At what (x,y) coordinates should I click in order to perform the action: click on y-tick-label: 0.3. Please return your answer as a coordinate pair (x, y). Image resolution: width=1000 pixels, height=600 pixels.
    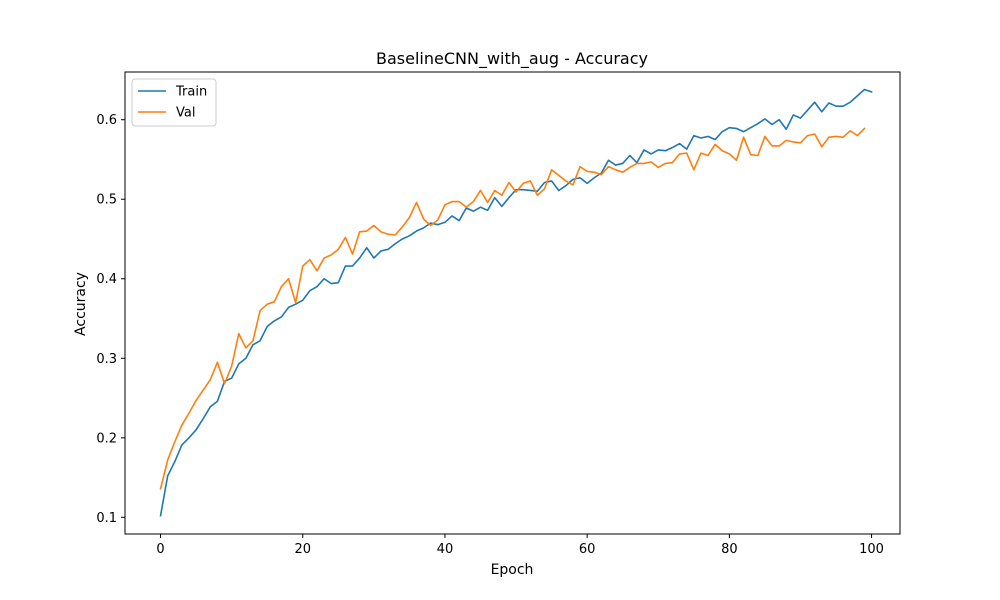
    Looking at the image, I should click on (106, 359).